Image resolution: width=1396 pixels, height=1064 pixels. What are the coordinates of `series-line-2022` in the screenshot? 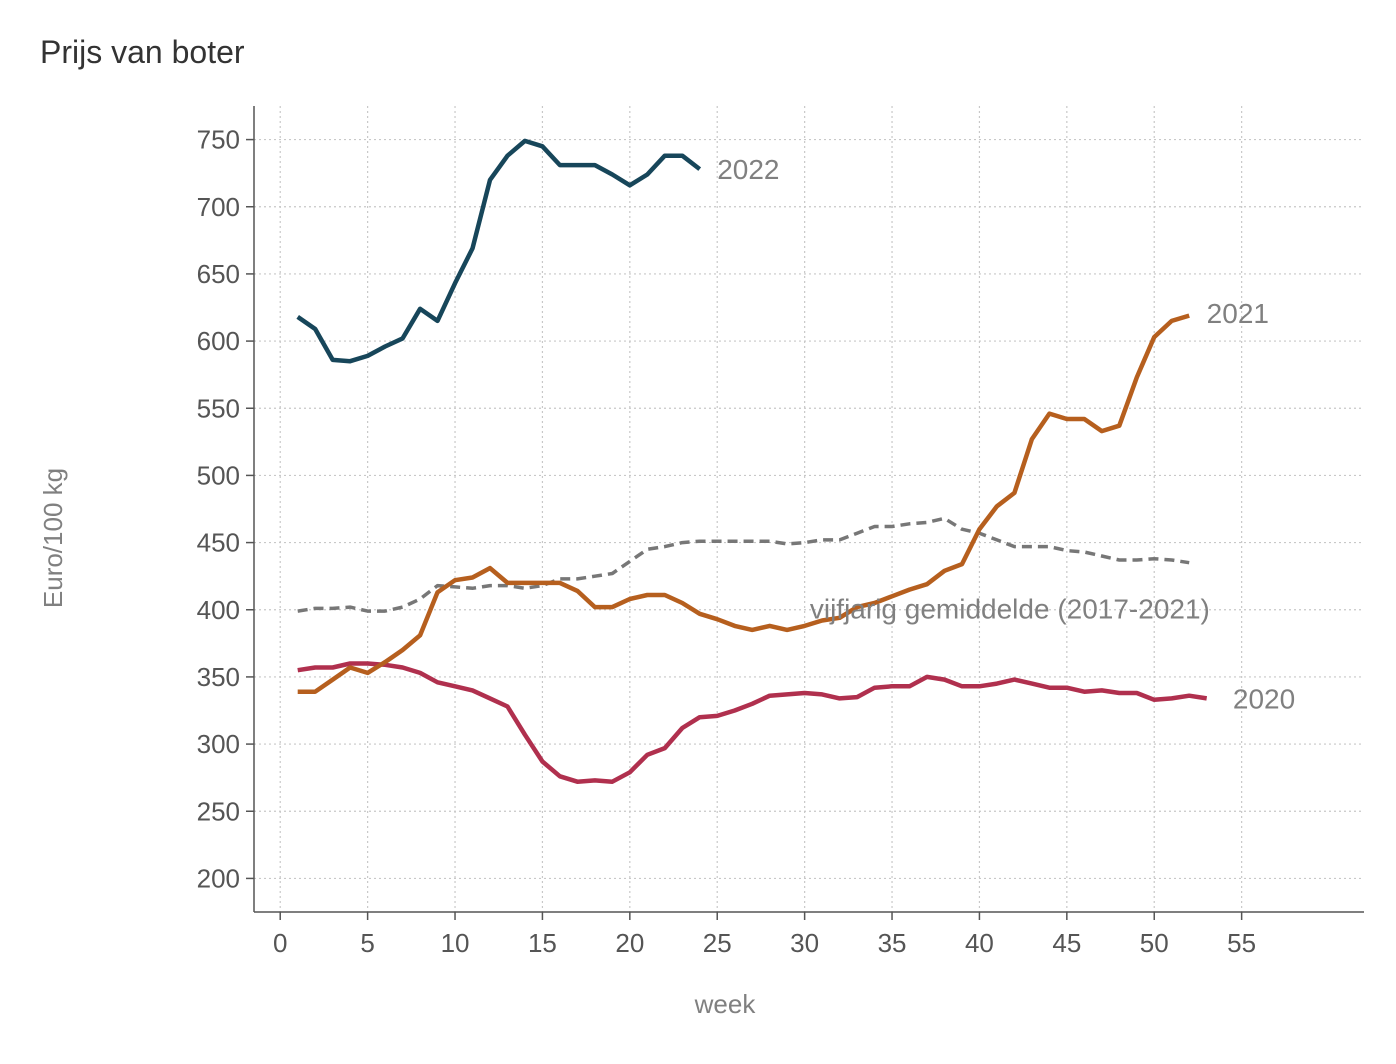 It's located at (499, 251).